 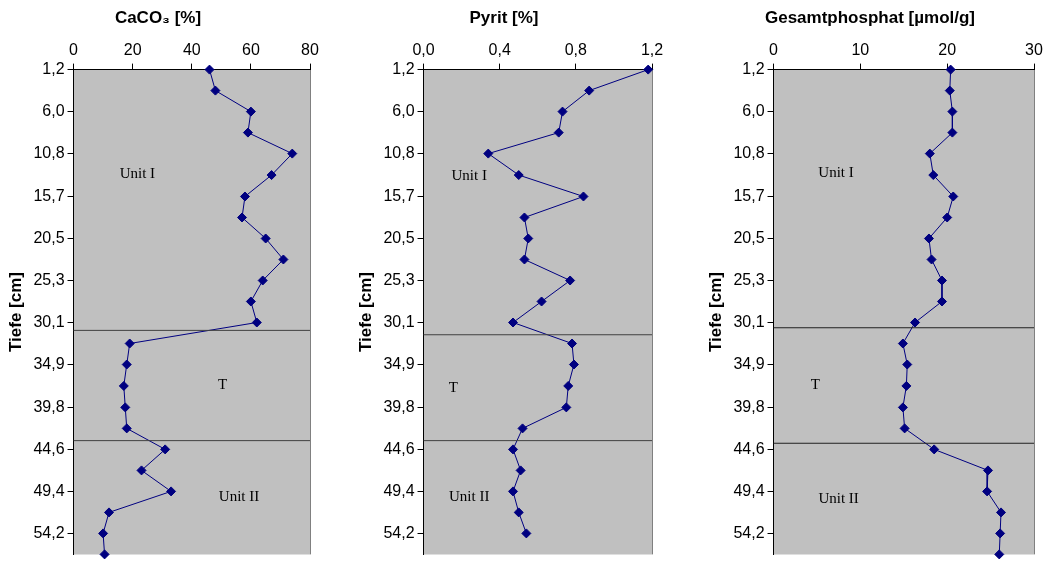 What do you see at coordinates (310, 50) in the screenshot?
I see `x-tick-label: 80` at bounding box center [310, 50].